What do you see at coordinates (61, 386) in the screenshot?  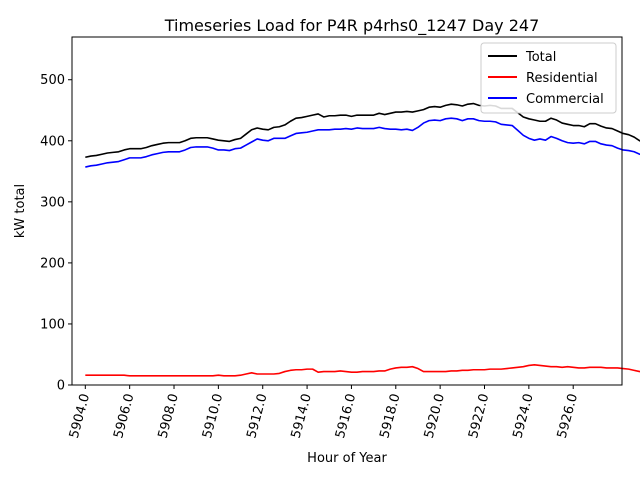 I see `y-tick-label: 0` at bounding box center [61, 386].